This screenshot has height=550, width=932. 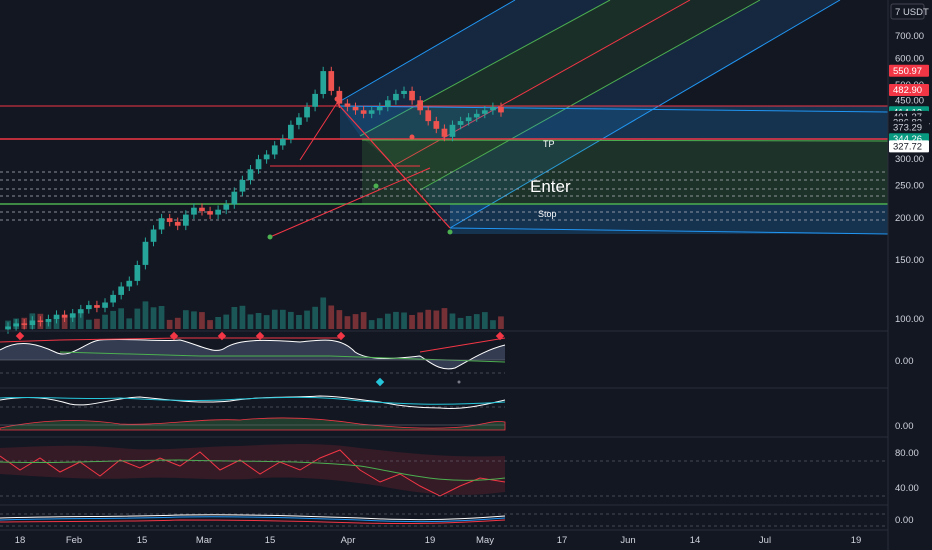 I want to click on time-tick-label: May, so click(x=485, y=540).